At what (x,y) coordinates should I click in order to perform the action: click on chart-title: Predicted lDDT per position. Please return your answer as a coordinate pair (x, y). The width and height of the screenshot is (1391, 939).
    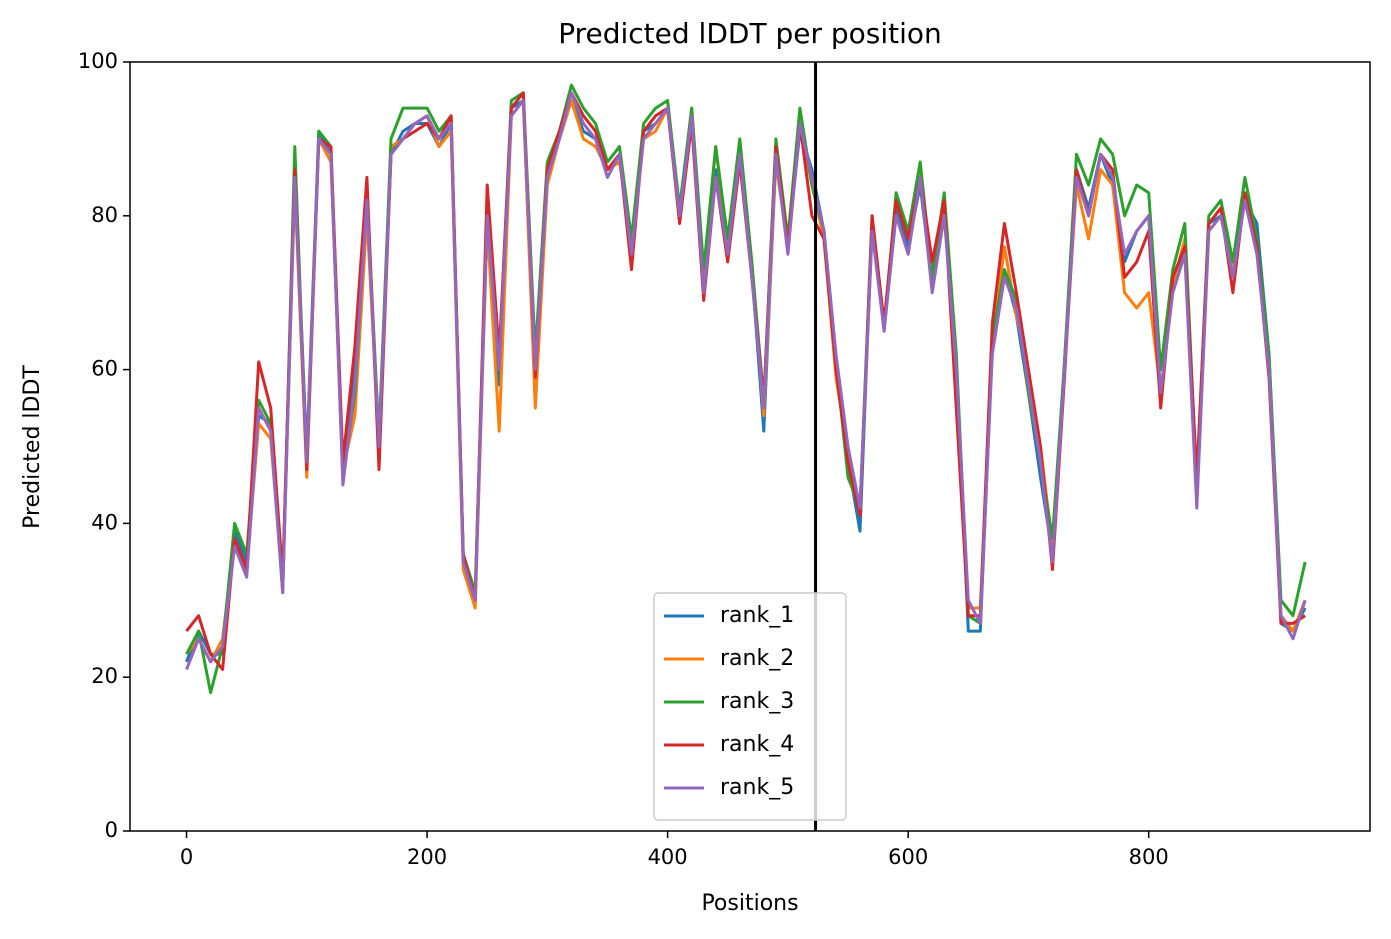
    Looking at the image, I should click on (750, 33).